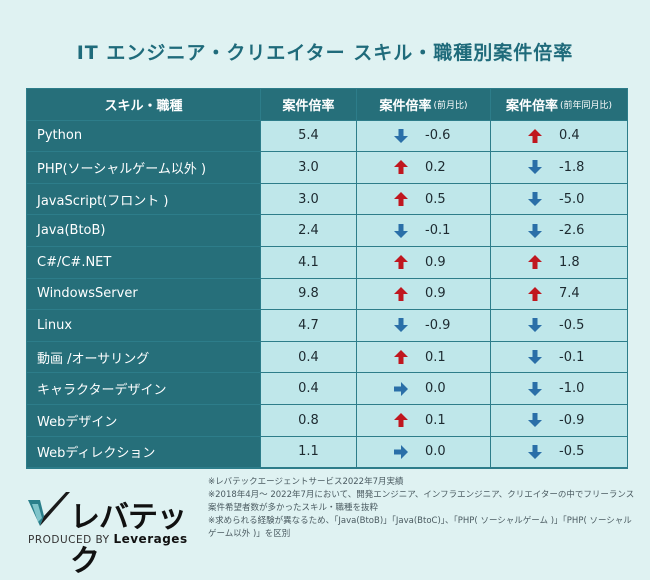  What do you see at coordinates (306, 482) in the screenshot?
I see `footnote-1: ※レバテックエージェントサービス2022年7月実績` at bounding box center [306, 482].